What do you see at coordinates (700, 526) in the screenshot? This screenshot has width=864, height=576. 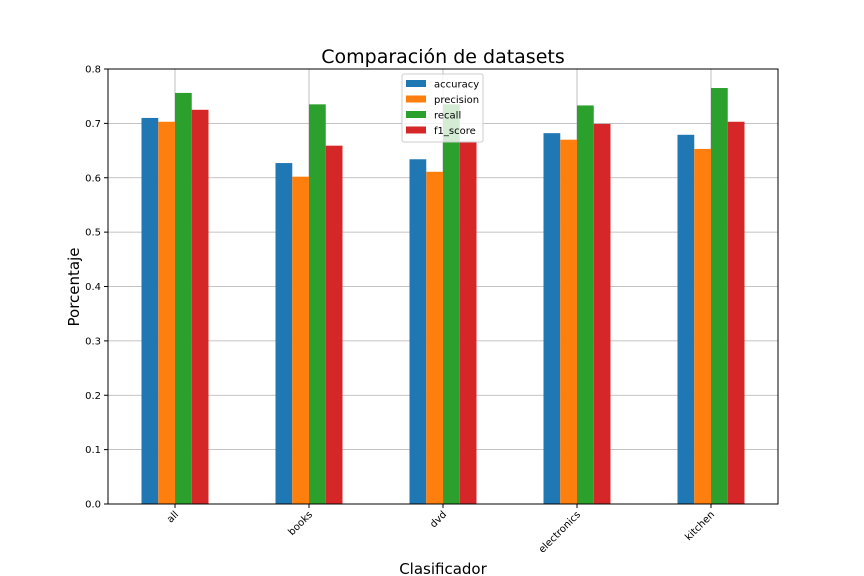 I see `x-tick-label: kitchen` at bounding box center [700, 526].